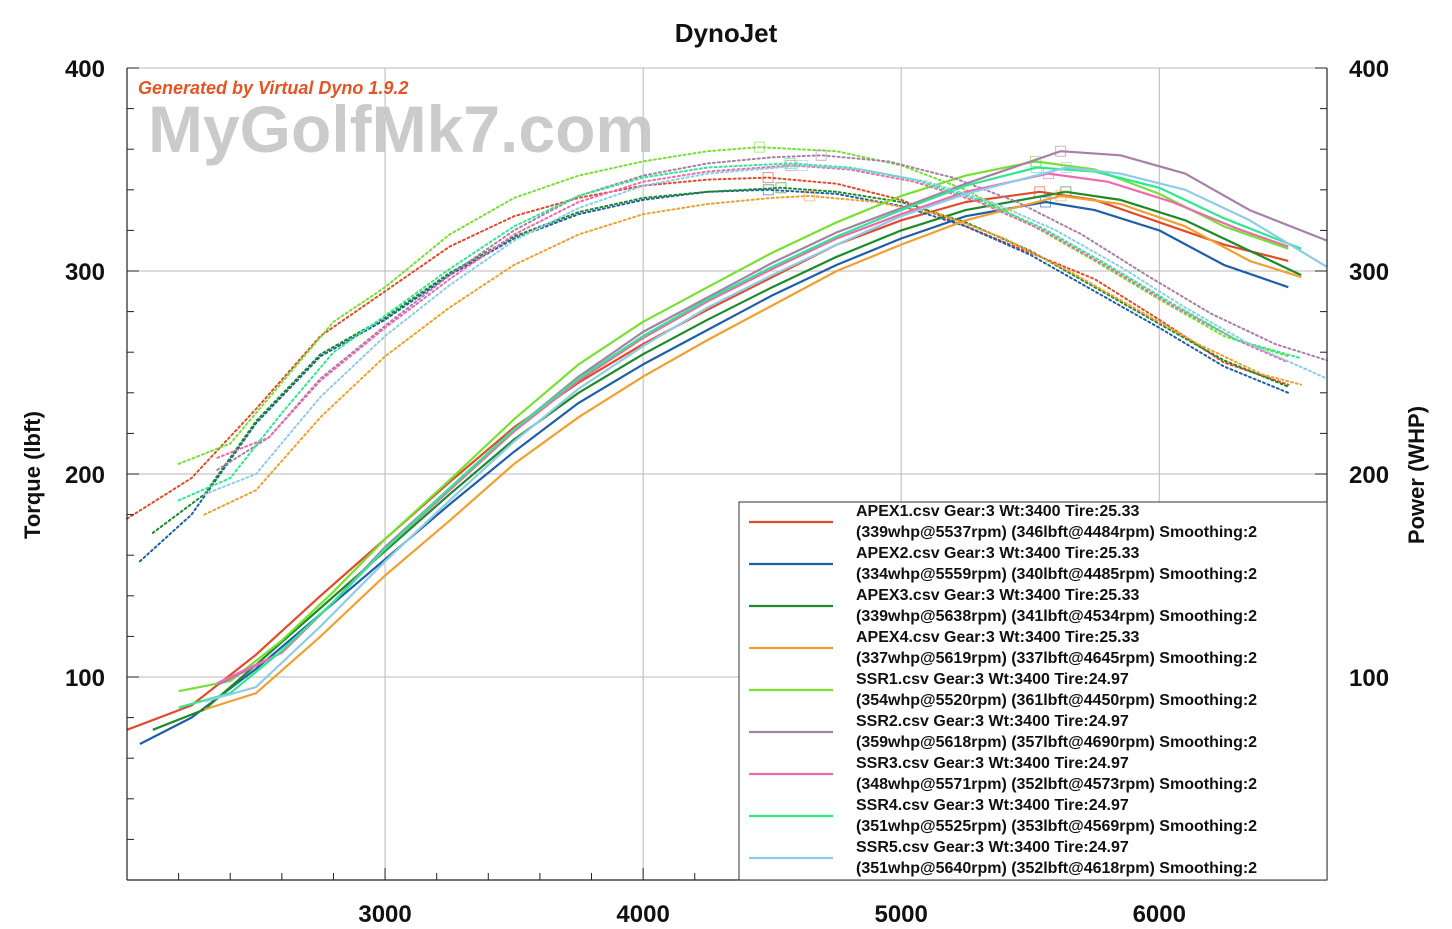 The height and width of the screenshot is (929, 1452). Describe the element at coordinates (1061, 196) in the screenshot. I see `series-3-power-peak-marker` at that location.